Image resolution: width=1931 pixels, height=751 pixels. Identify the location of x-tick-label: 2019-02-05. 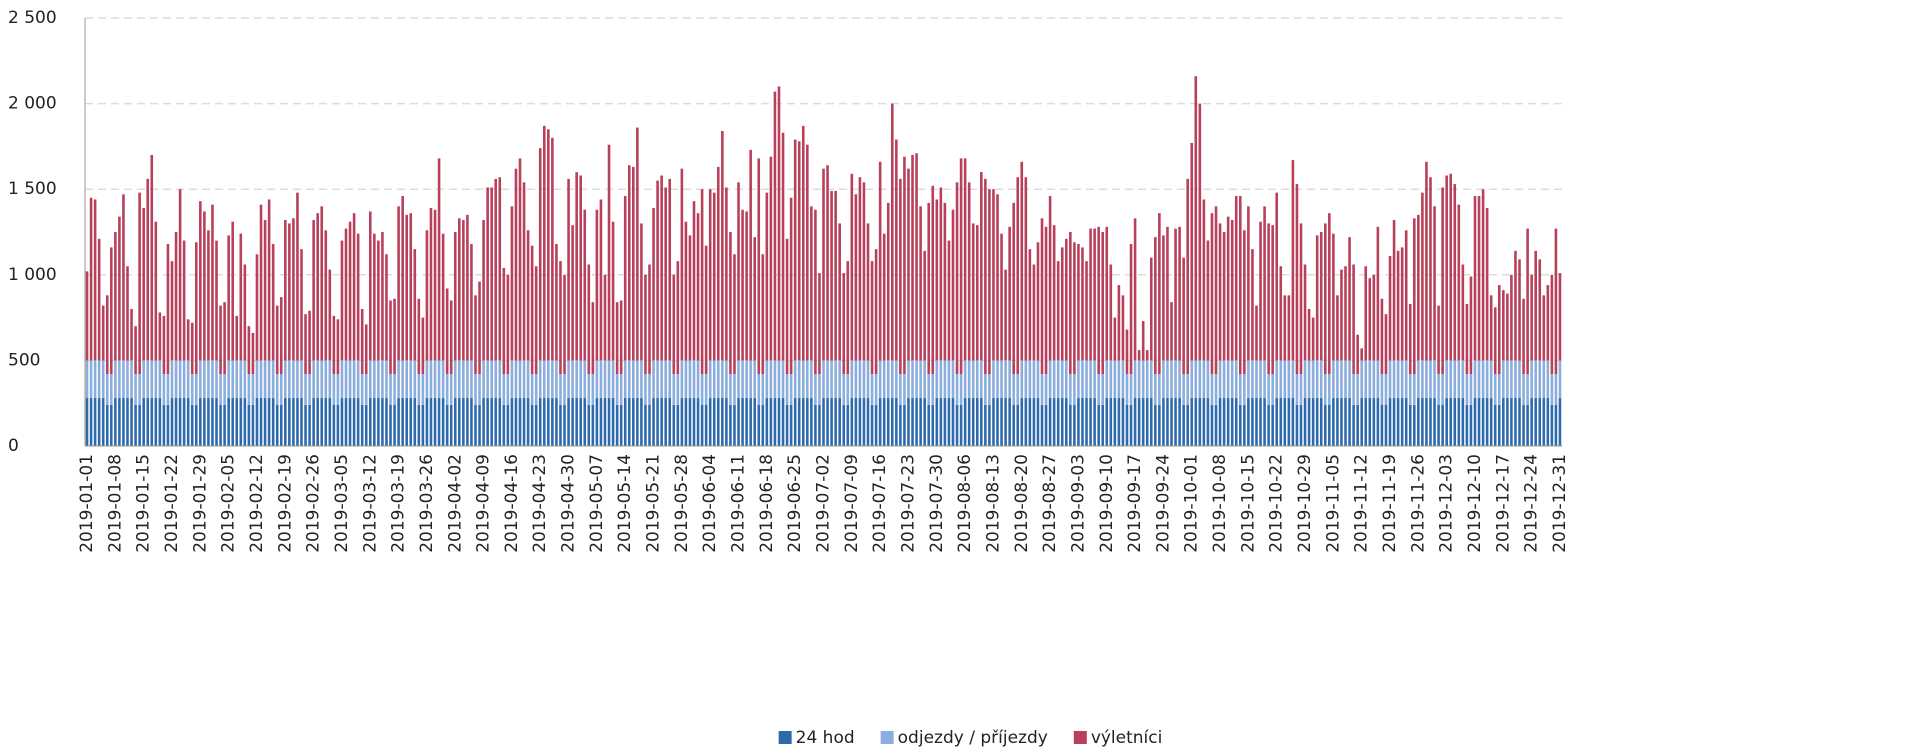
(229, 503).